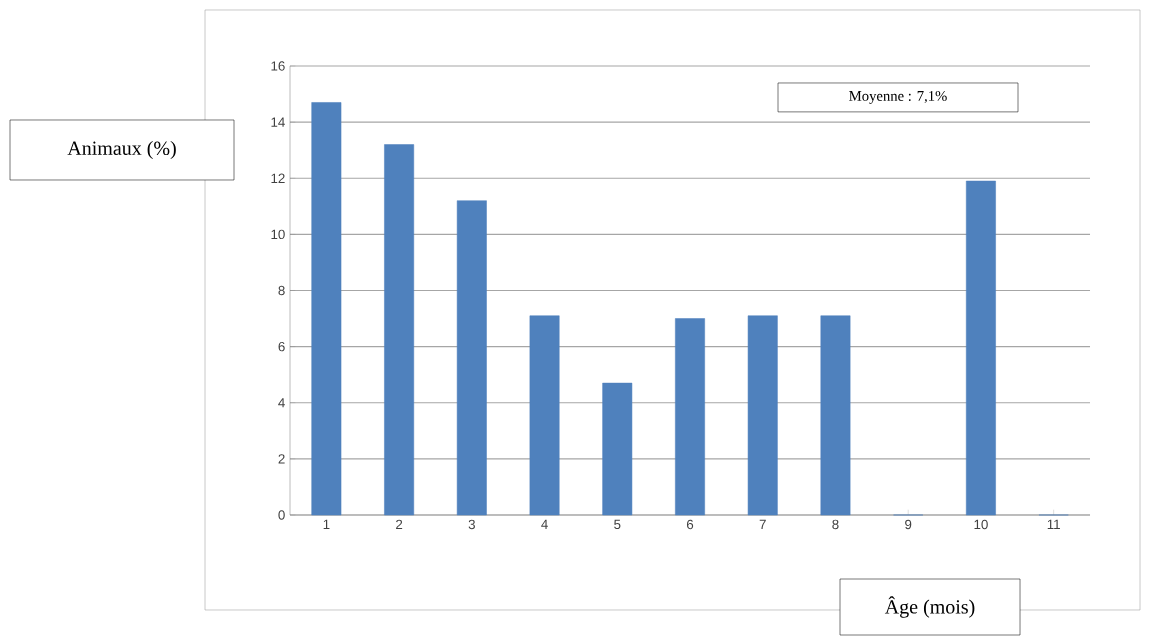 The width and height of the screenshot is (1155, 639). Describe the element at coordinates (399, 524) in the screenshot. I see `x-tick-label: 2` at that location.